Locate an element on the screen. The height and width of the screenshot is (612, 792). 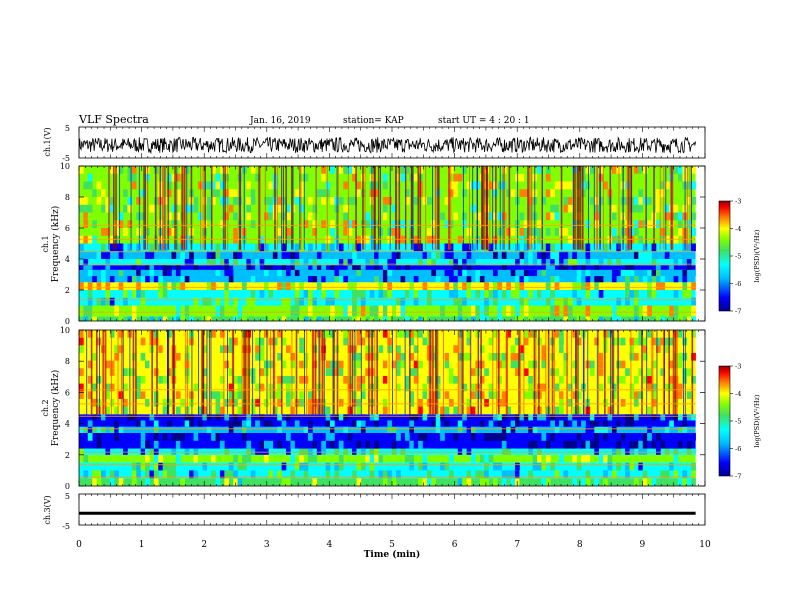
time-tick-label: 1 is located at coordinates (142, 545).